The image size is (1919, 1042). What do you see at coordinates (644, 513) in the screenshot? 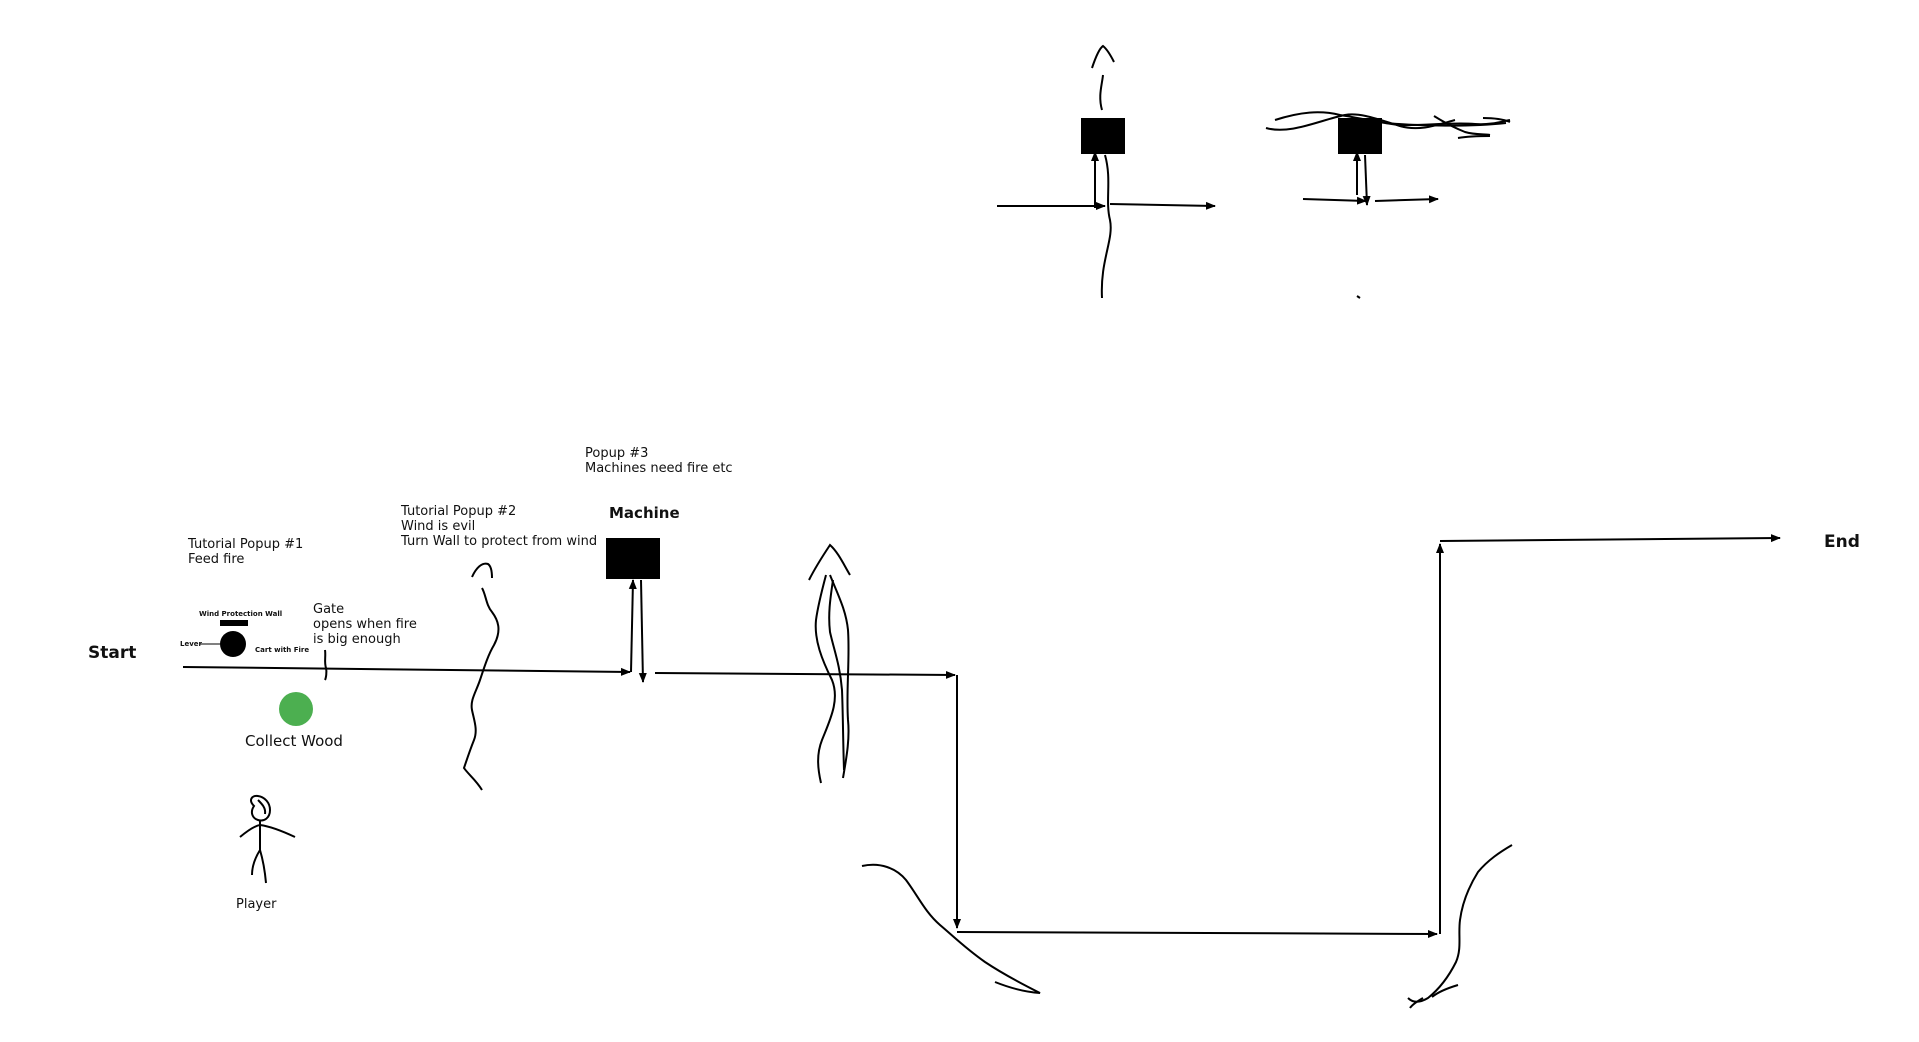
I see `machine-label: Machine` at bounding box center [644, 513].